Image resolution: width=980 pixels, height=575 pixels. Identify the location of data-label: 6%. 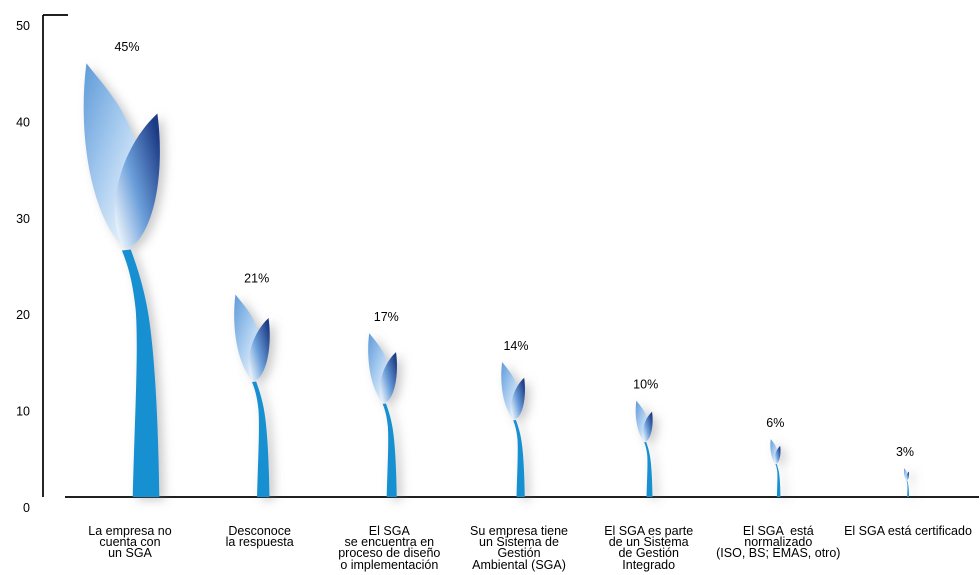
(775, 423).